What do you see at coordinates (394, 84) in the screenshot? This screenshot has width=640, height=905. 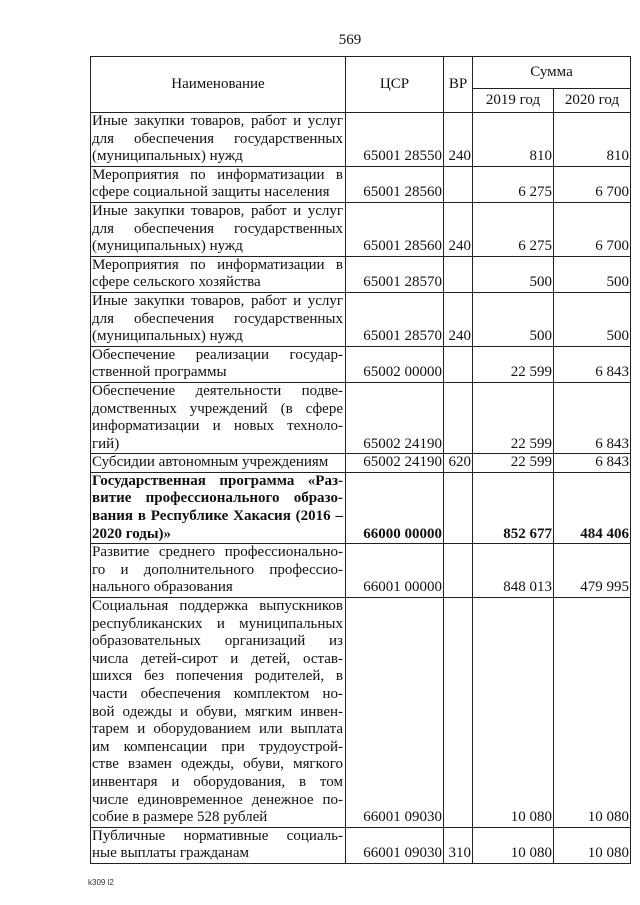 I see `header-csr: ЦСР` at bounding box center [394, 84].